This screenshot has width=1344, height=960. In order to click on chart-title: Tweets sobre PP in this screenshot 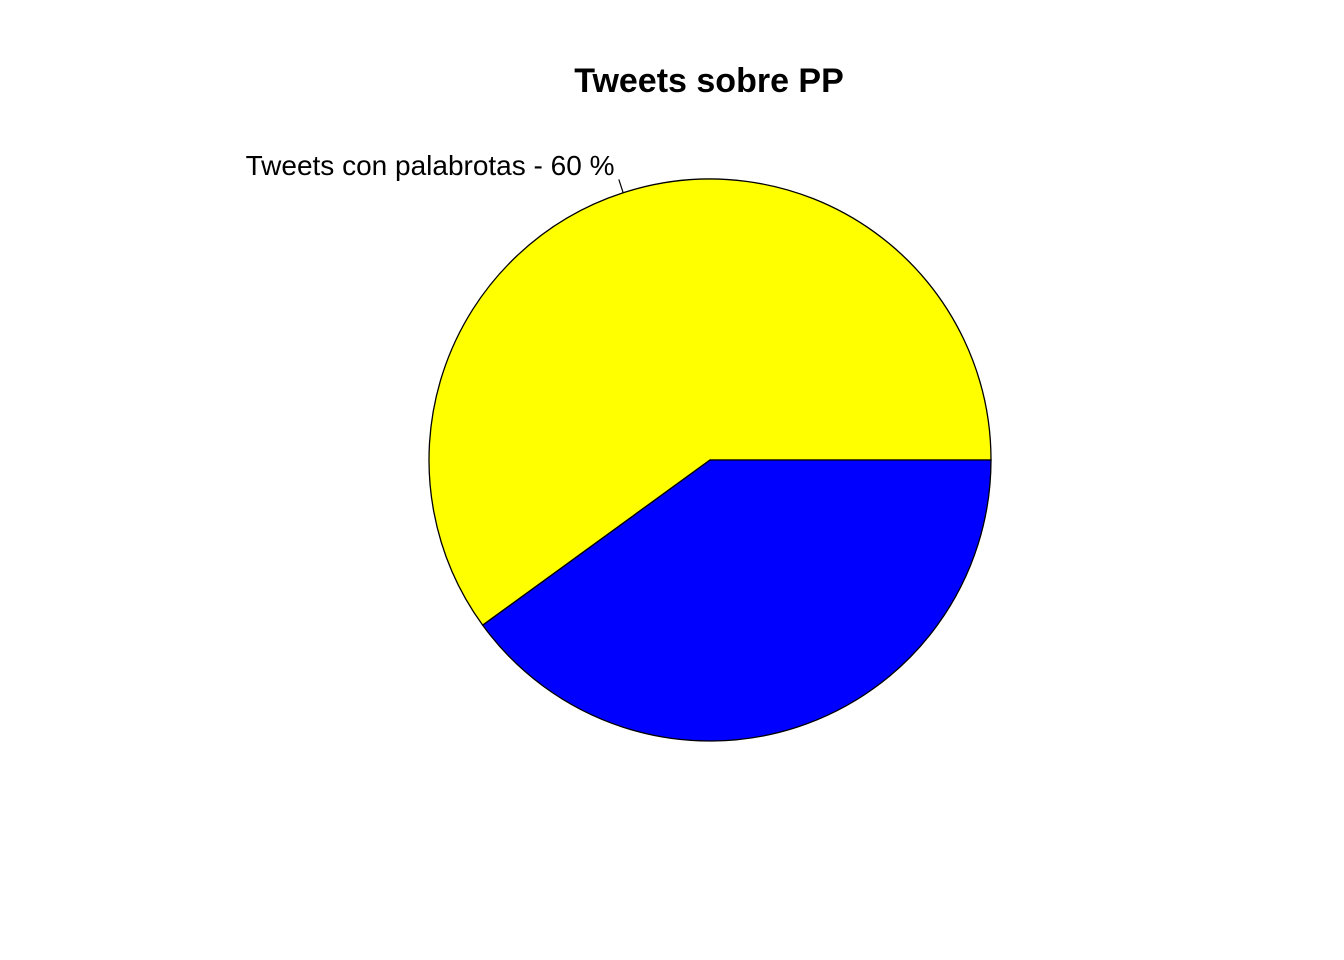, I will do `click(709, 81)`.